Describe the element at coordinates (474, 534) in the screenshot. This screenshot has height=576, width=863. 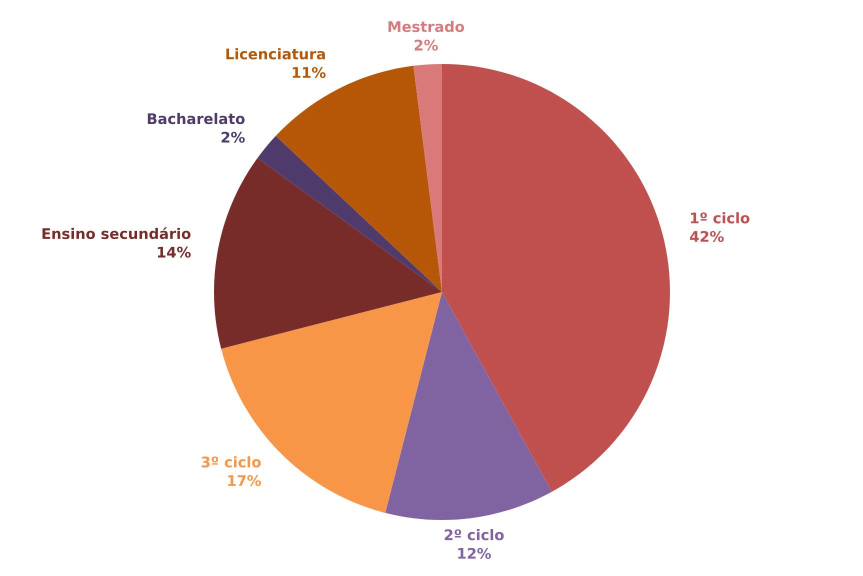
I see `slice-label: 2º ciclo` at that location.